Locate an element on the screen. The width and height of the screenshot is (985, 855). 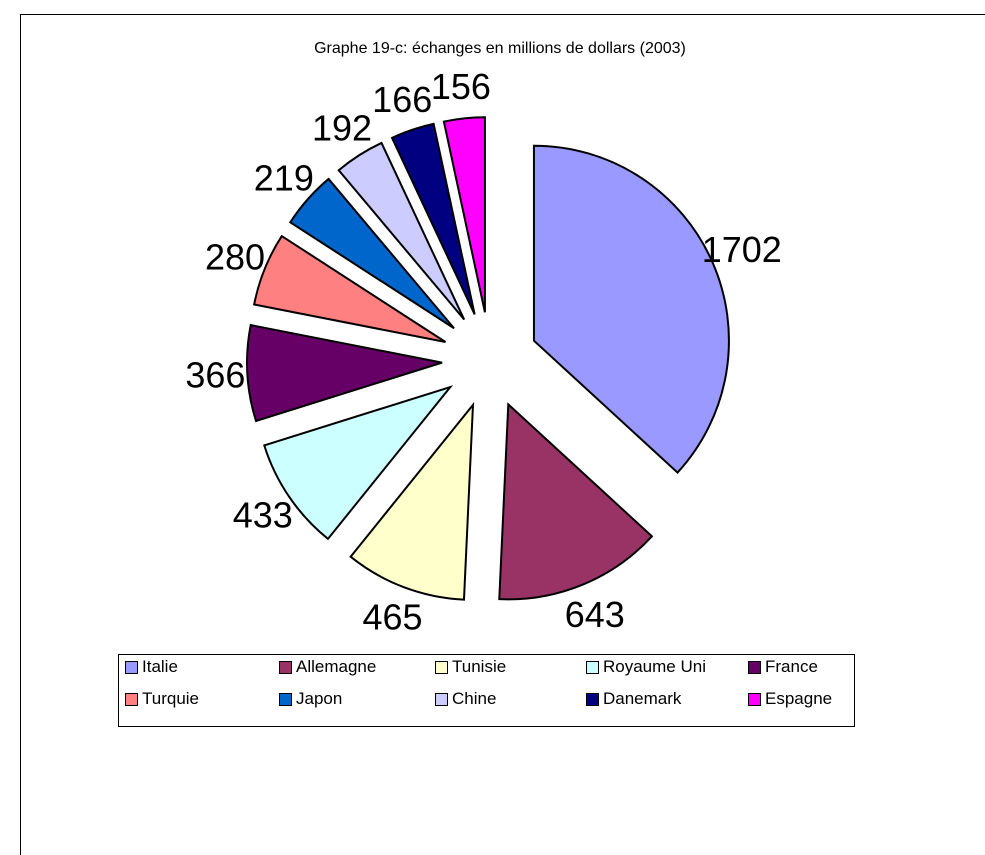
legend-label: Italie is located at coordinates (160, 666).